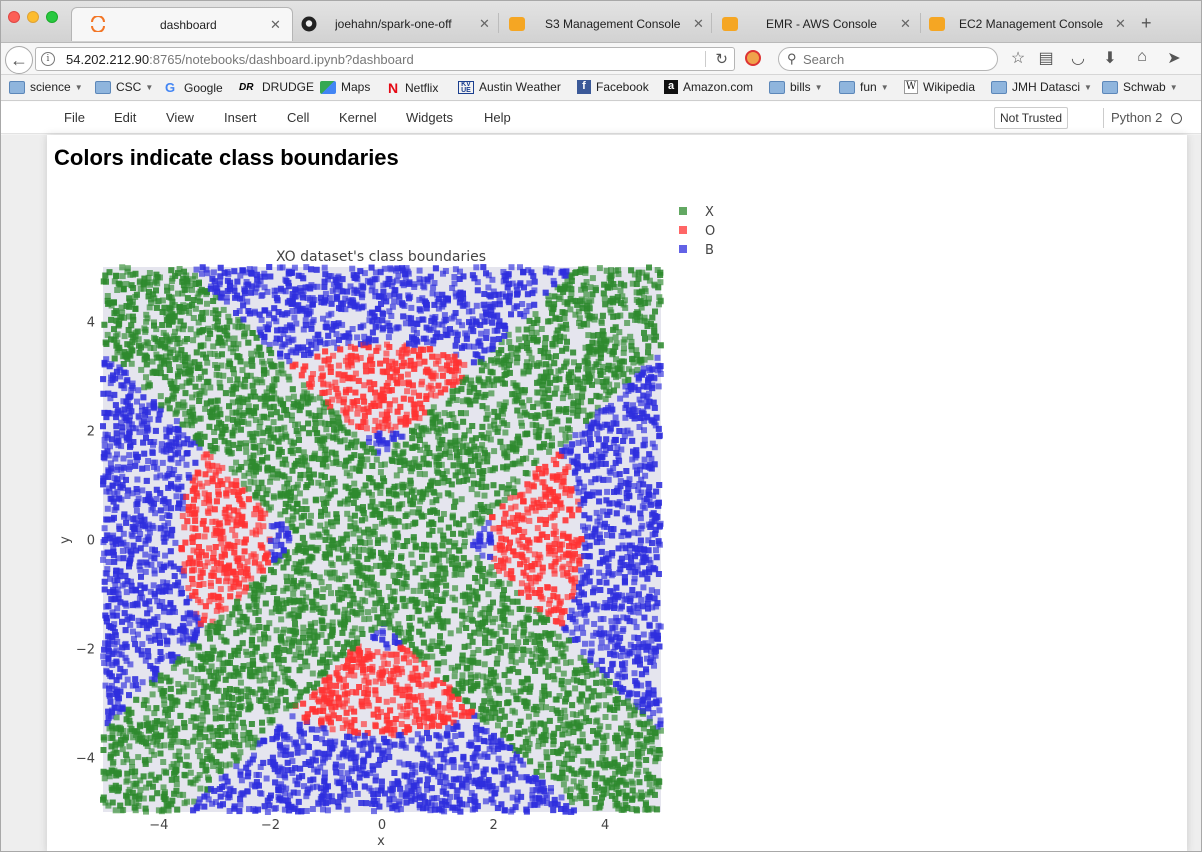  What do you see at coordinates (276, 87) in the screenshot?
I see `bookmark-drudge: DR DRUDGE` at bounding box center [276, 87].